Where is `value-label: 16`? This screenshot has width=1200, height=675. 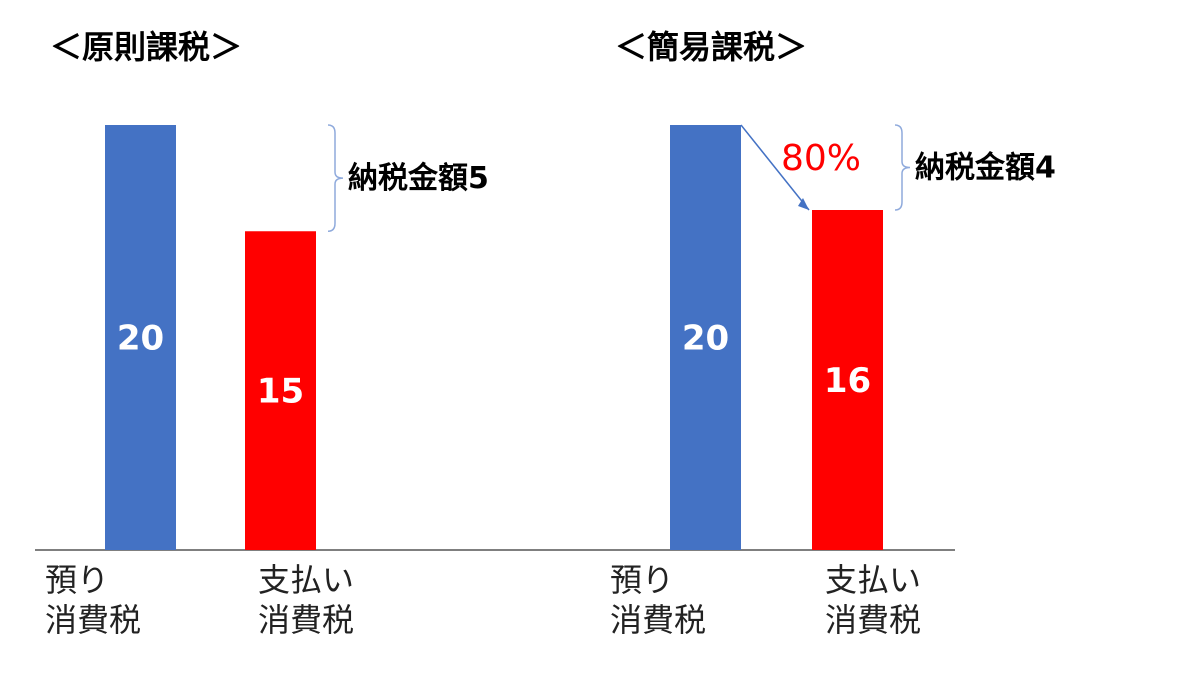
value-label: 16 is located at coordinates (847, 381).